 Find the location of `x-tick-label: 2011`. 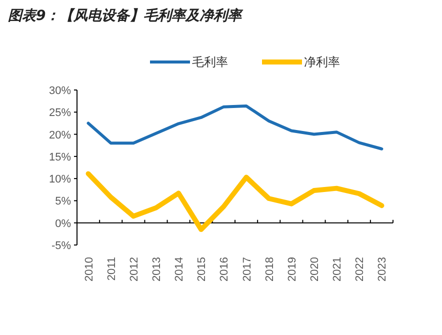

x-tick-label: 2011 is located at coordinates (112, 269).